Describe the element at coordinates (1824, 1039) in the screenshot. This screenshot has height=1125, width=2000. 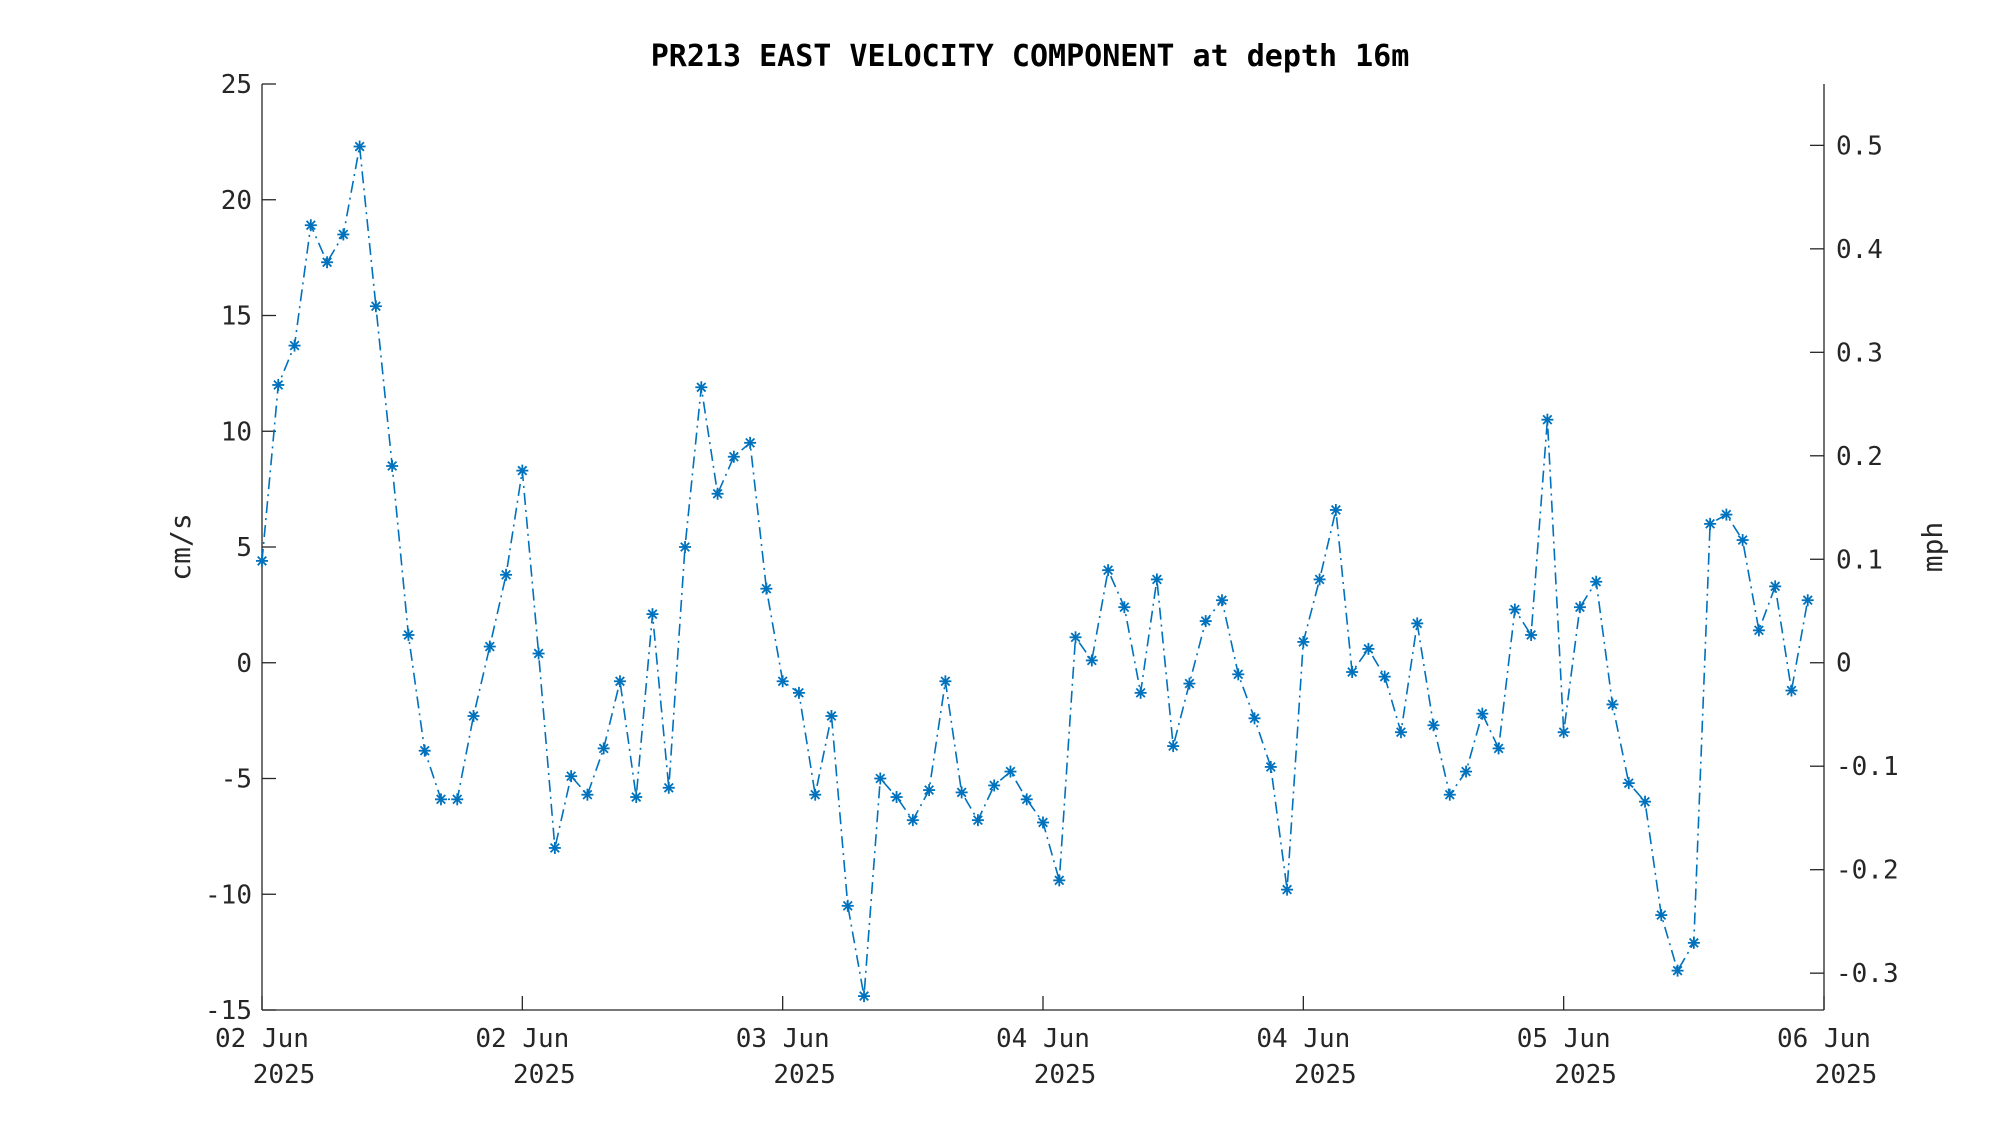
I see `x-tick-label: 06 Jun` at that location.